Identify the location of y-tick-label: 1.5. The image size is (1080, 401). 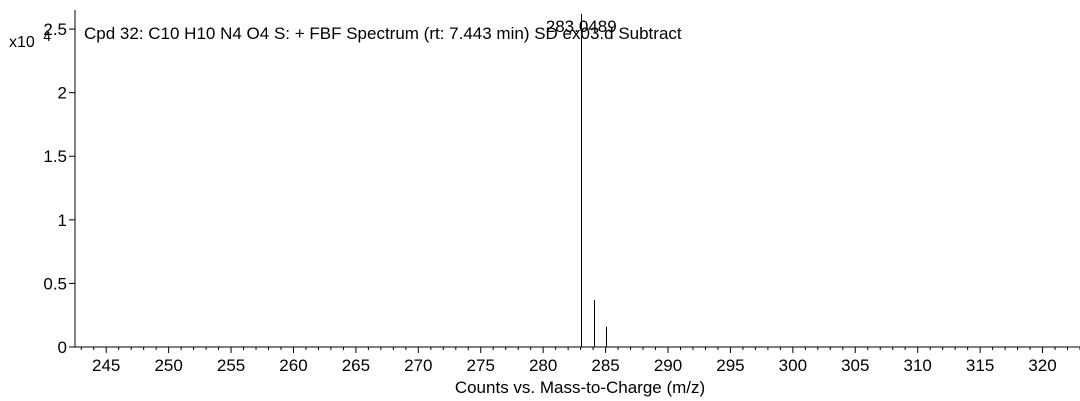
(55, 156).